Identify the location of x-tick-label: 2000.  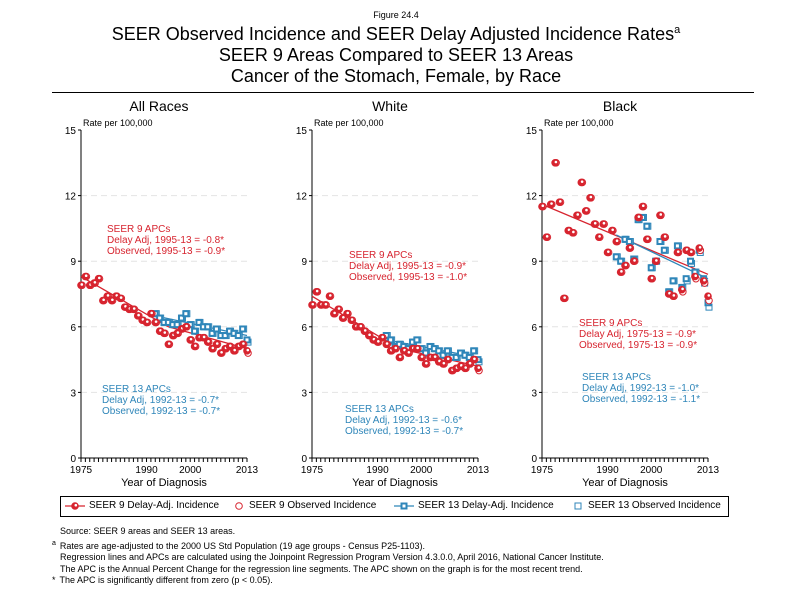
(190, 470).